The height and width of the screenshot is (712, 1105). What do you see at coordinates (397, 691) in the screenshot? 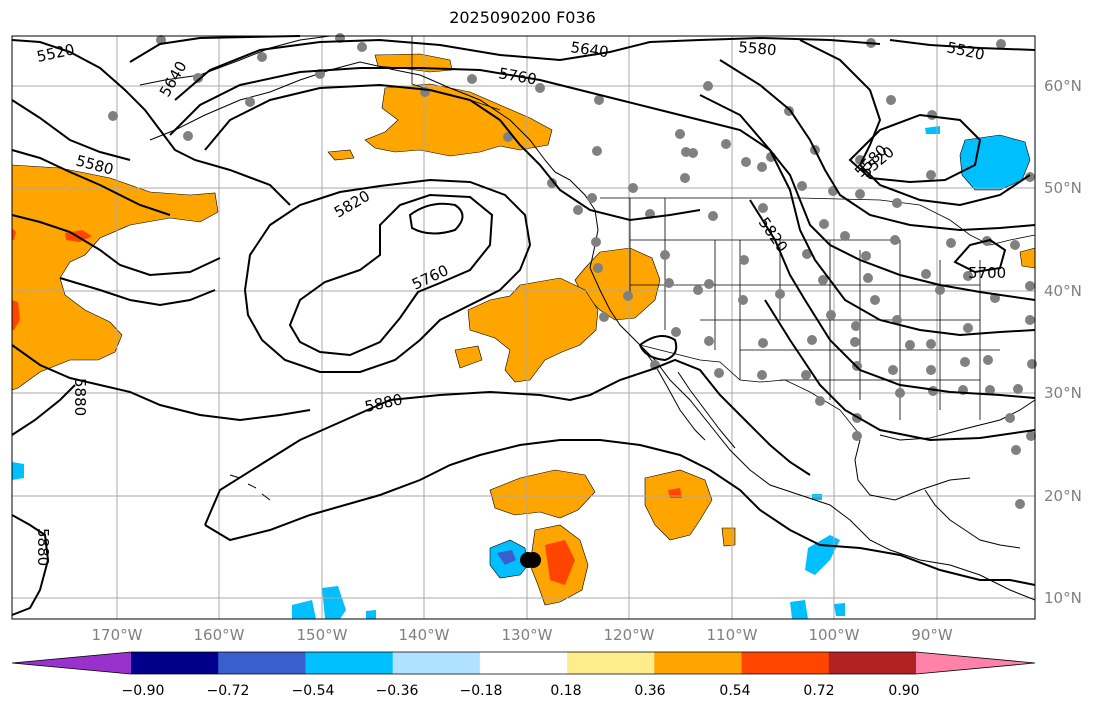
I see `colorbar-tick: −0.36` at bounding box center [397, 691].